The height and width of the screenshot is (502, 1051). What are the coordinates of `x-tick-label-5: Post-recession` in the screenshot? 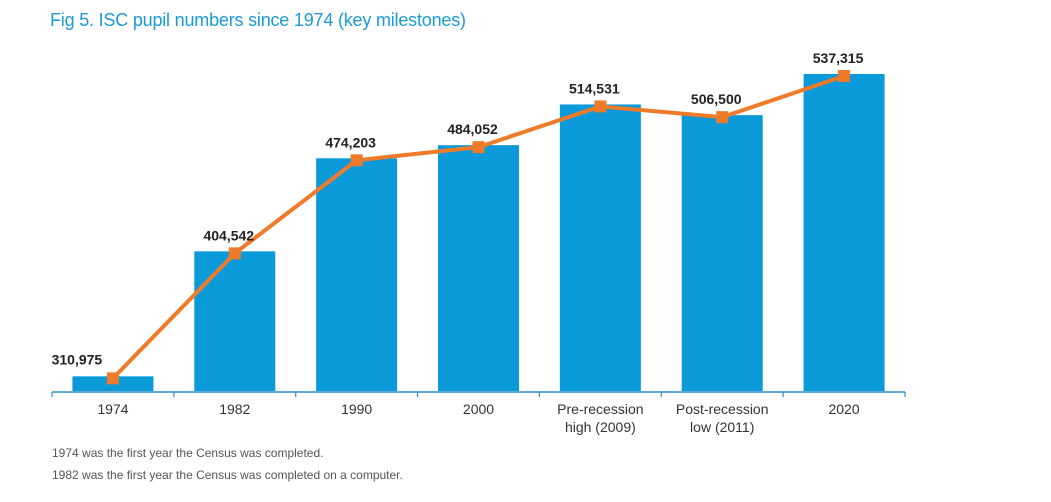 It's located at (722, 409).